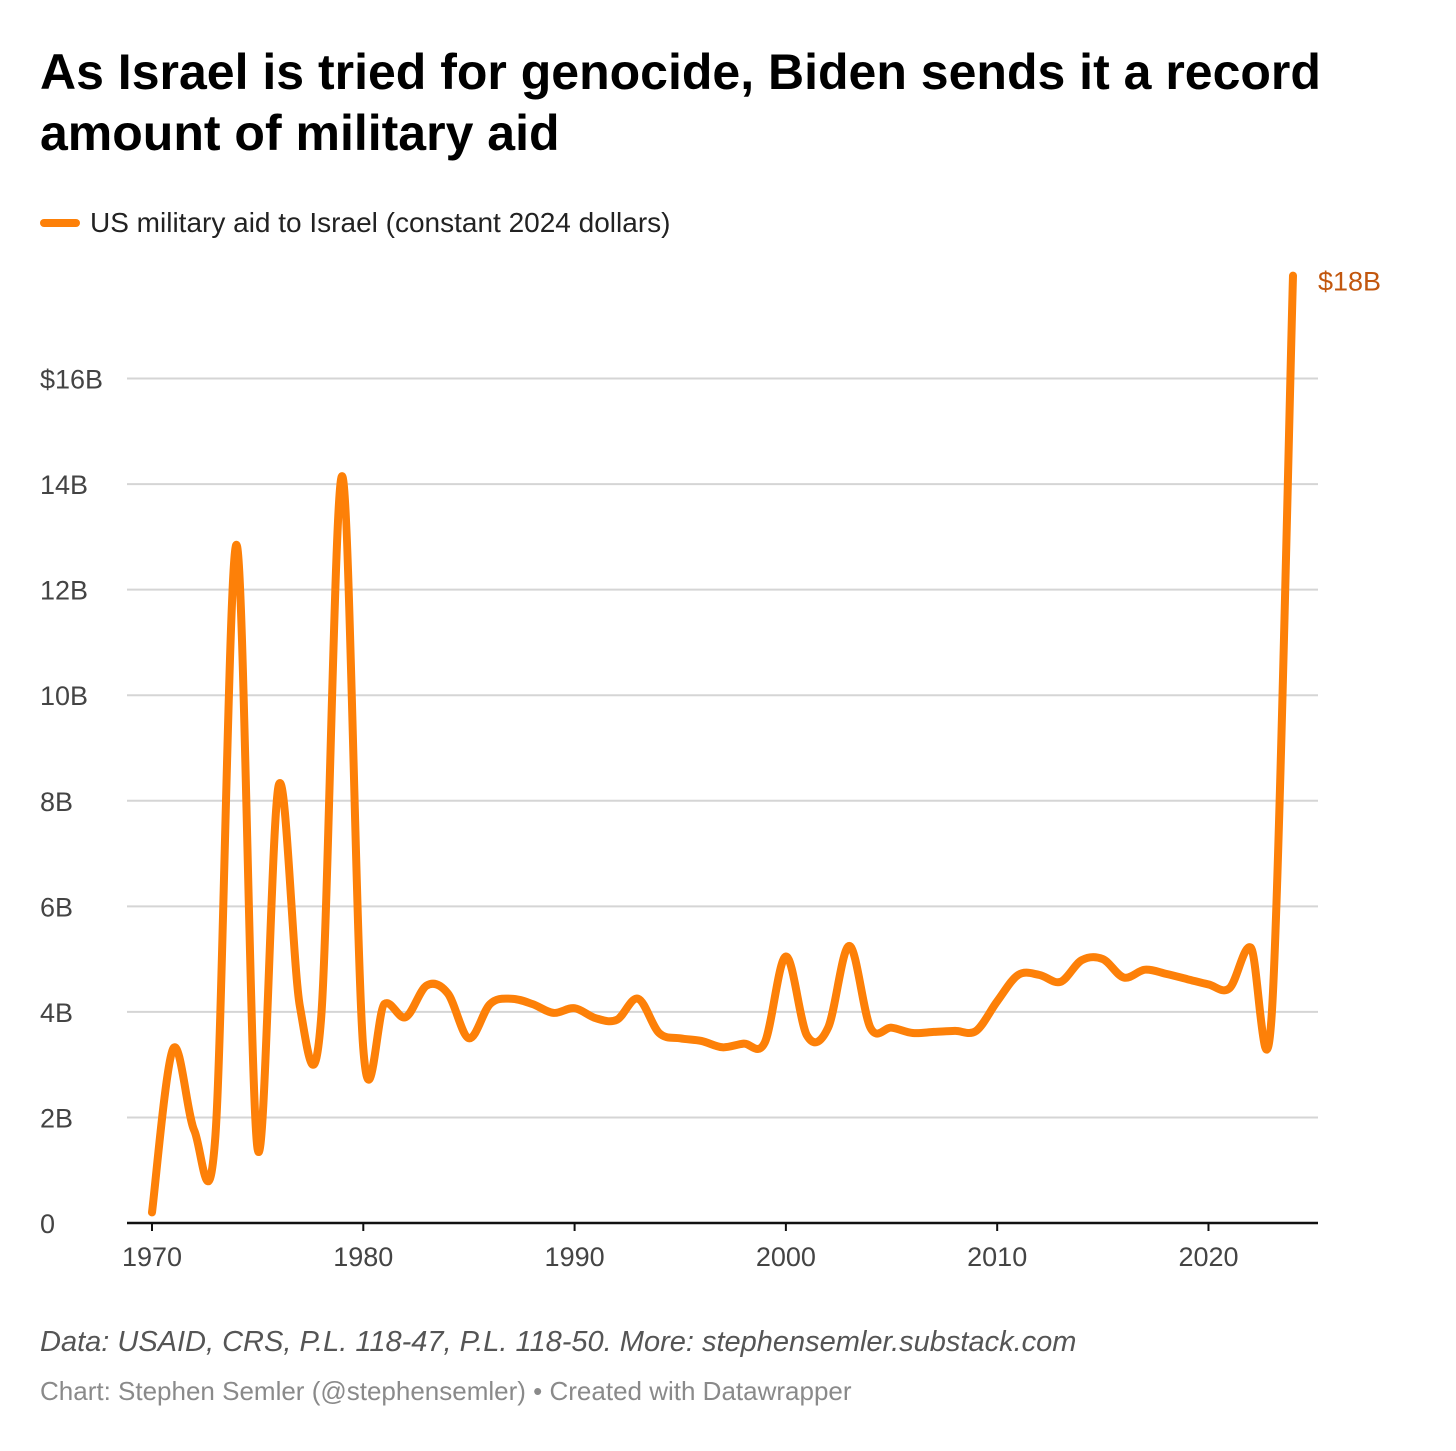 The image size is (1456, 1451). I want to click on y-tick-label: 4B, so click(56, 1013).